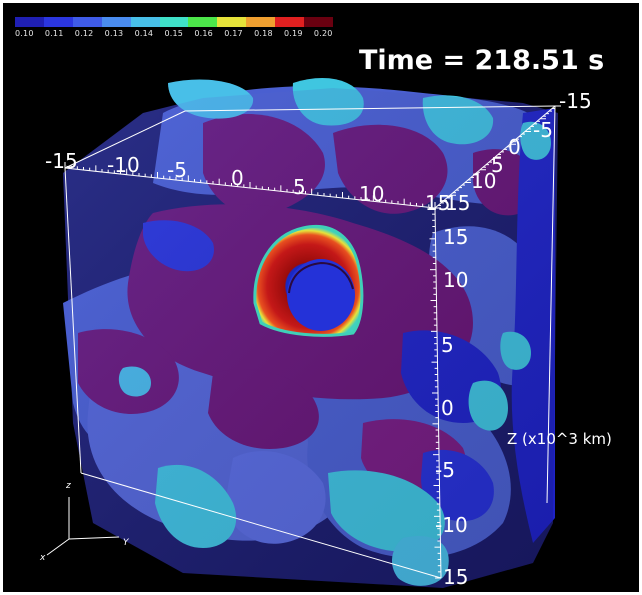  I want to click on tick-label-z: 10, so click(456, 280).